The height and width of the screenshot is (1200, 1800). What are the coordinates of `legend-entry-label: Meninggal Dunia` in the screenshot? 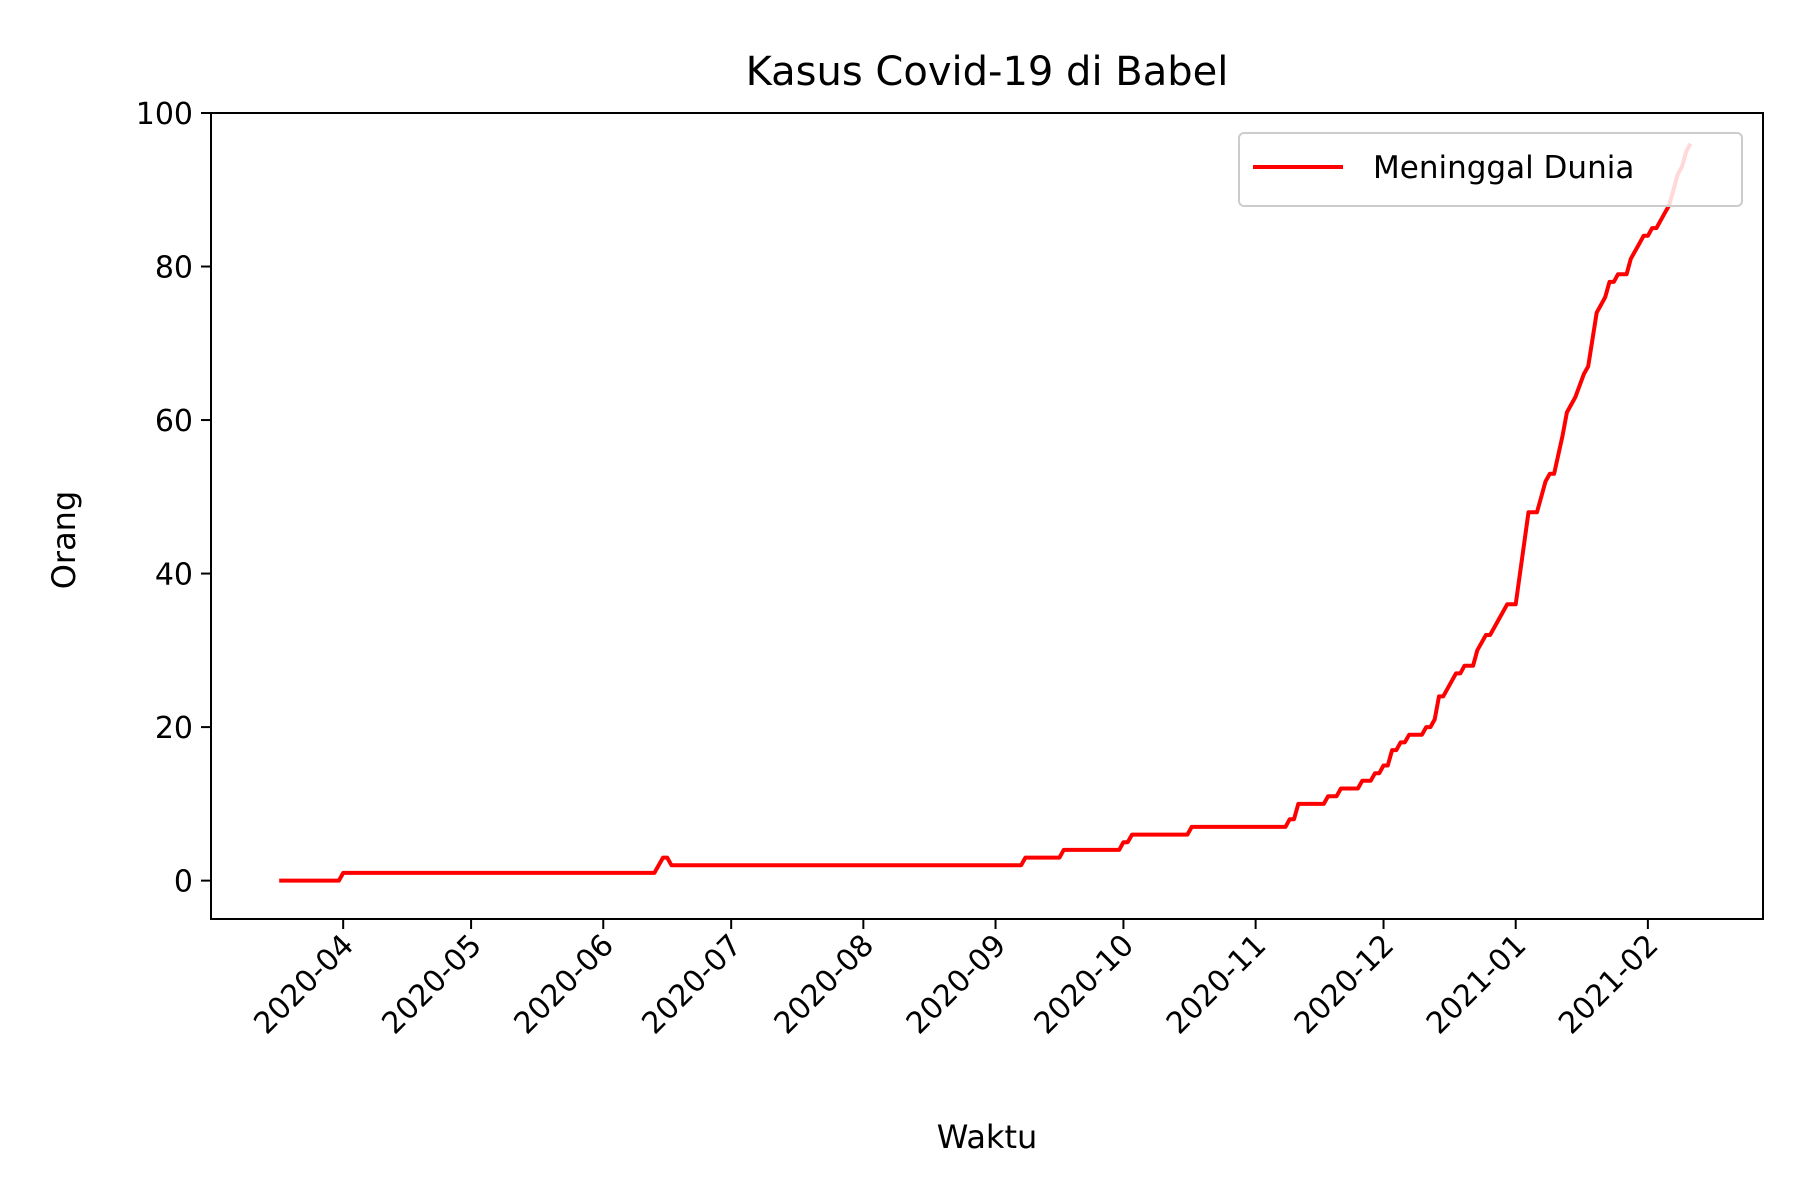 It's located at (1503, 168).